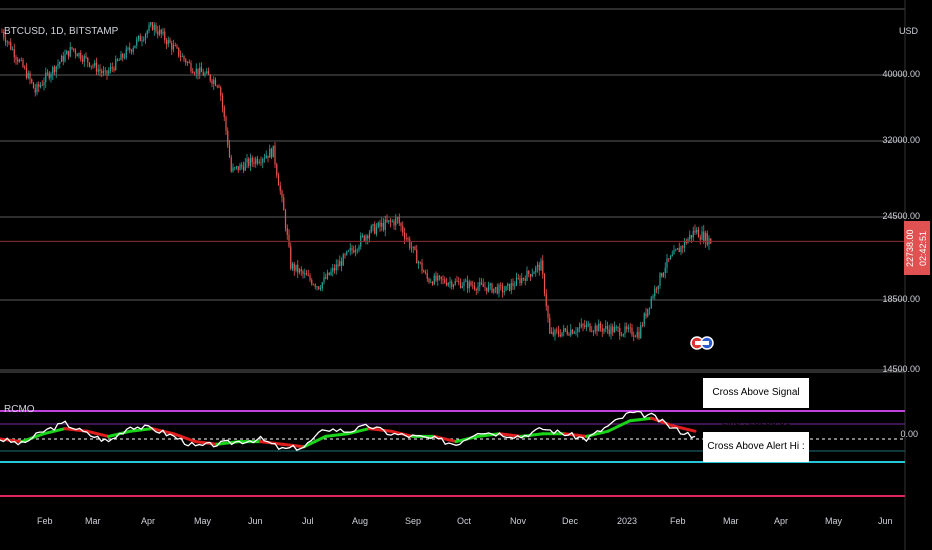 This screenshot has width=932, height=550. Describe the element at coordinates (702, 344) in the screenshot. I see `flag-event-icon` at that location.